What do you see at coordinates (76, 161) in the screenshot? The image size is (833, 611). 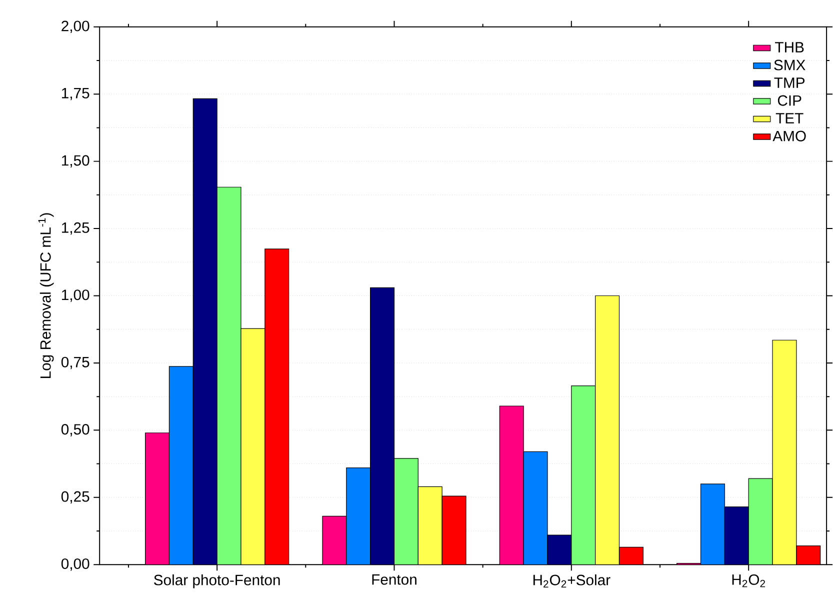 I see `y-tick-label: 1,50` at bounding box center [76, 161].